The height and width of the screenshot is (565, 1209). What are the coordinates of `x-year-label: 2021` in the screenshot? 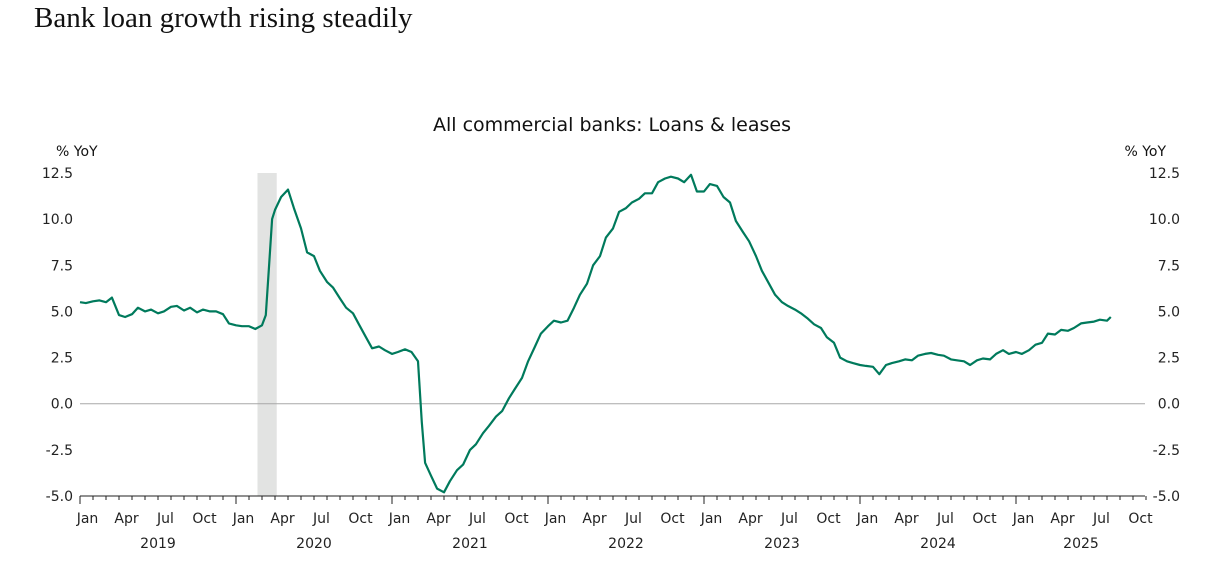 It's located at (470, 544).